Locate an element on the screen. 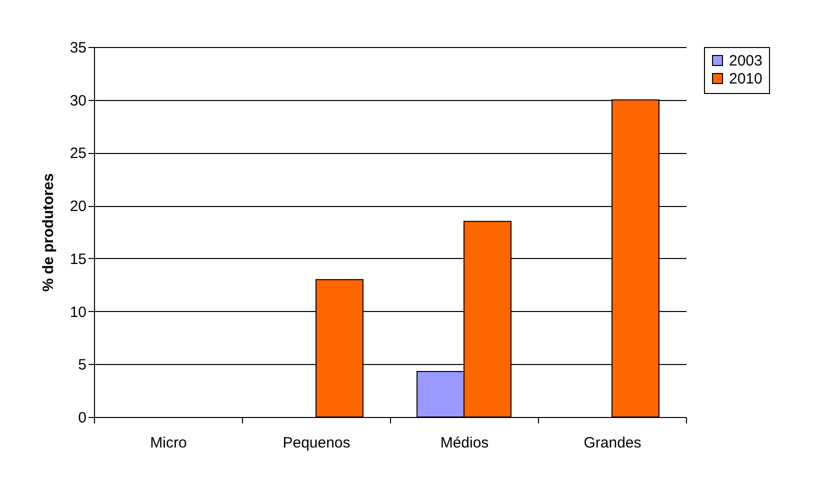  y-tick-label: 30 is located at coordinates (78, 101).